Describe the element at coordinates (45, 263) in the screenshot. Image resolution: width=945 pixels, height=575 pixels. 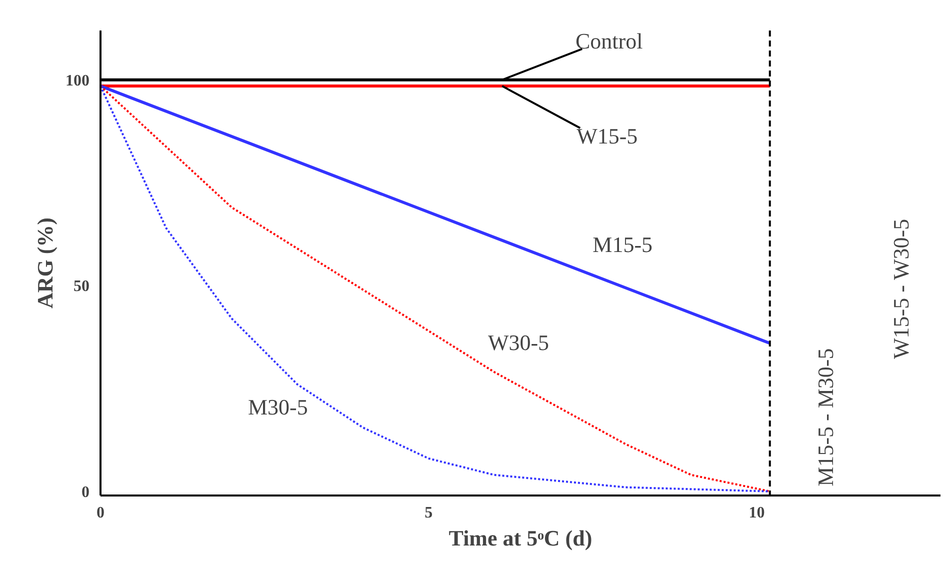
I see `y-axis-title: ARG (%)` at that location.